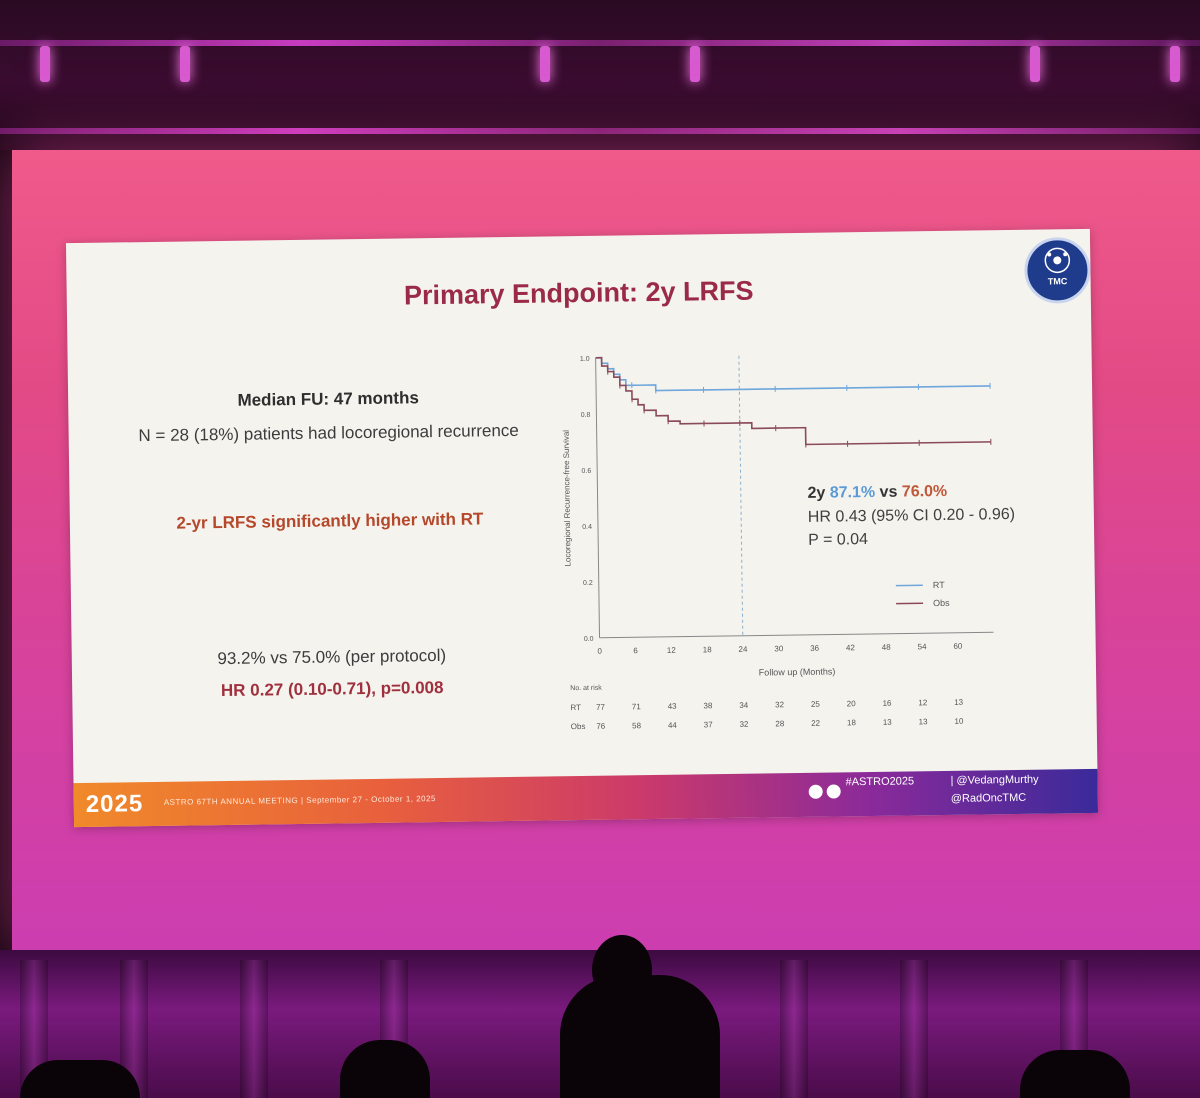  Describe the element at coordinates (939, 585) in the screenshot. I see `legend-label: RT` at that location.